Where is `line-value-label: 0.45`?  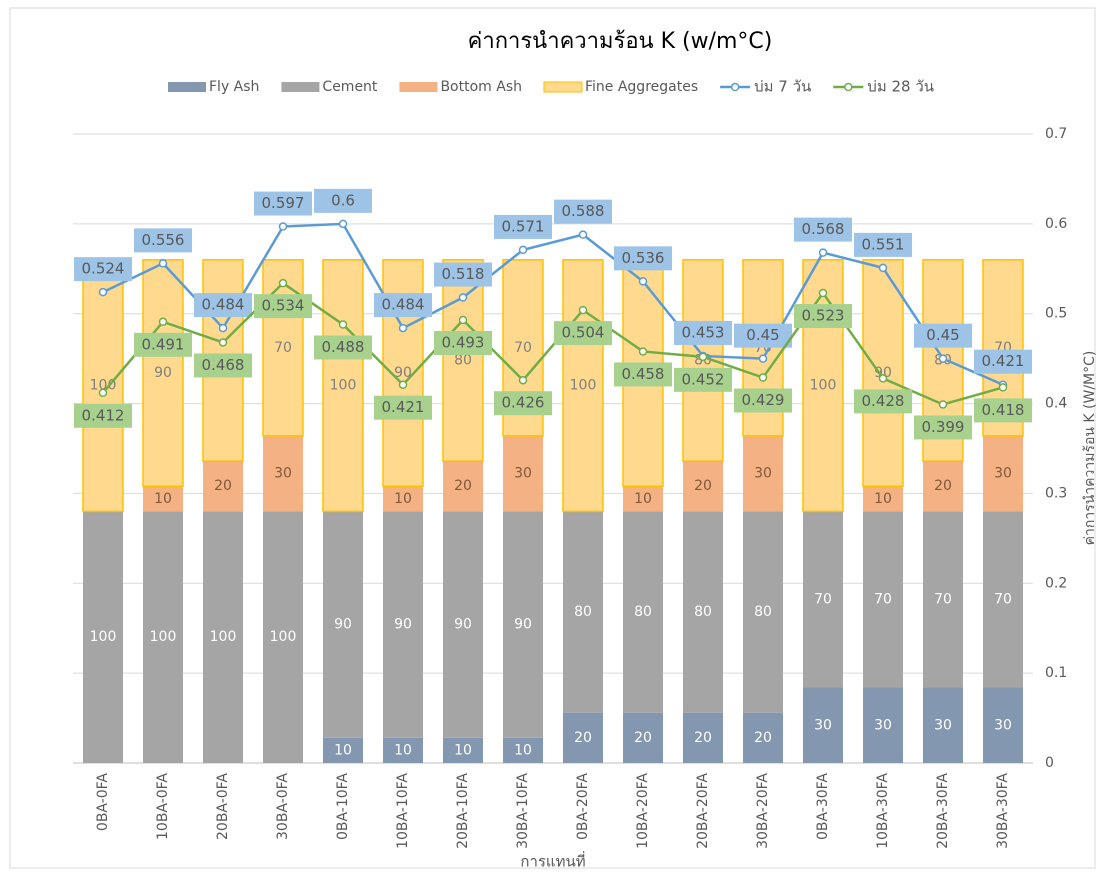 line-value-label: 0.45 is located at coordinates (942, 335).